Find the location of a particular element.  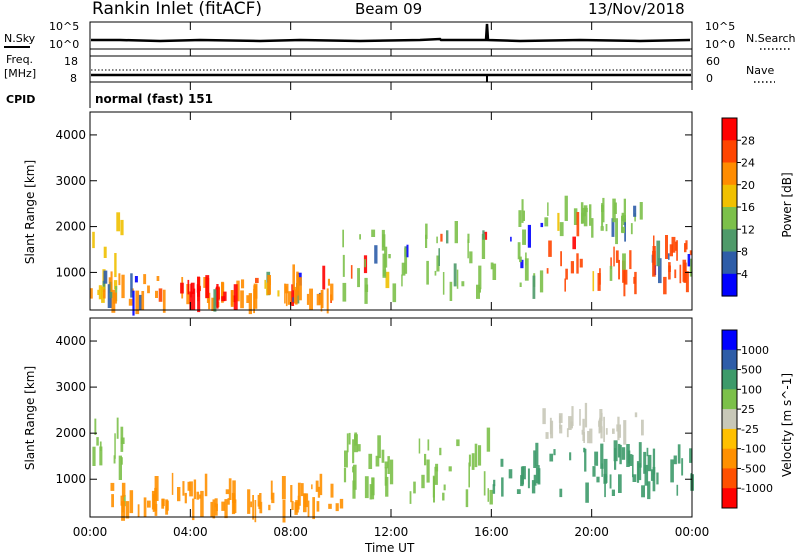

colorbar-tick-label-1-6: -500 is located at coordinates (753, 468).